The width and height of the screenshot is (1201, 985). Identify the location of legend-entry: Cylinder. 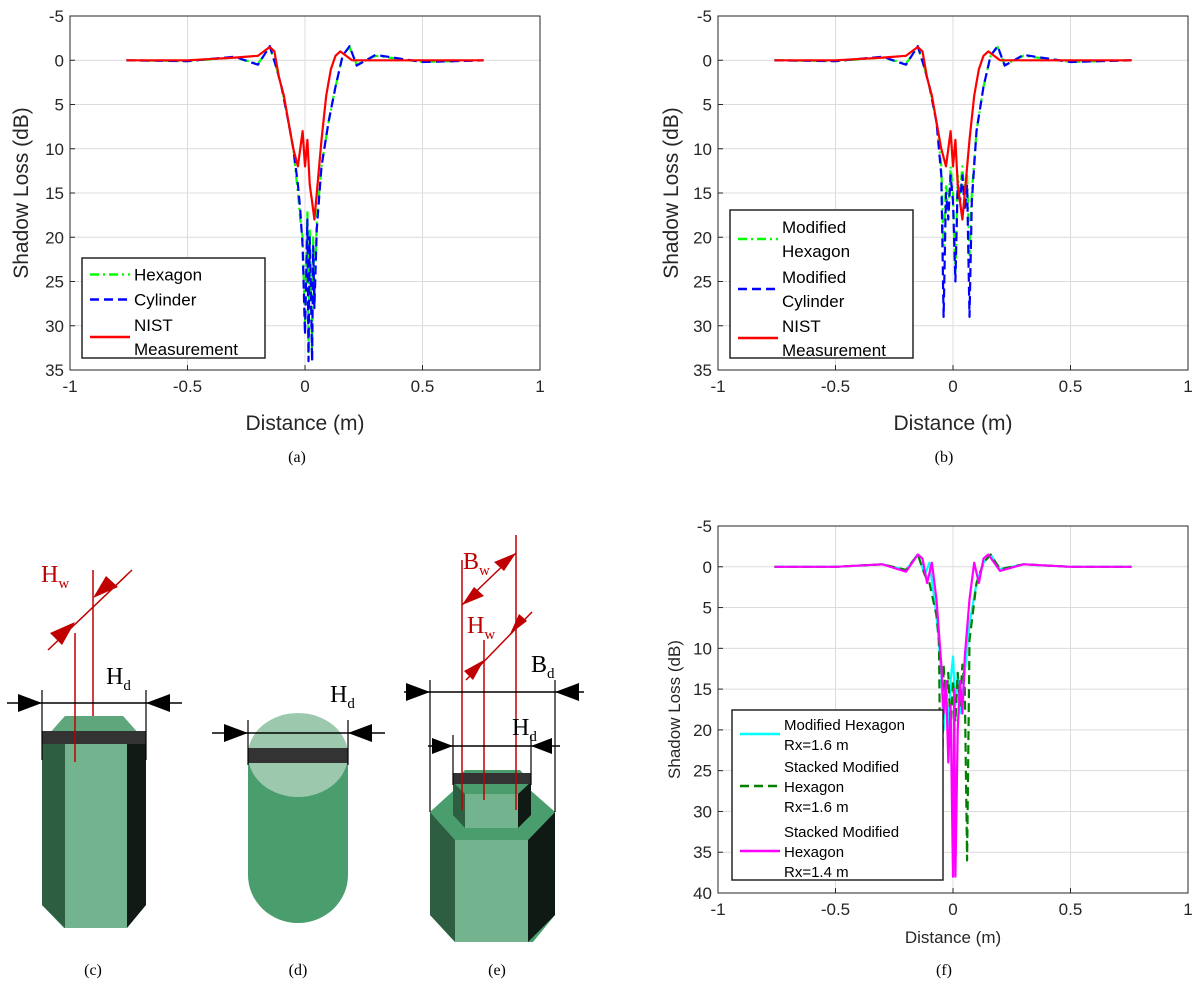
(165, 300).